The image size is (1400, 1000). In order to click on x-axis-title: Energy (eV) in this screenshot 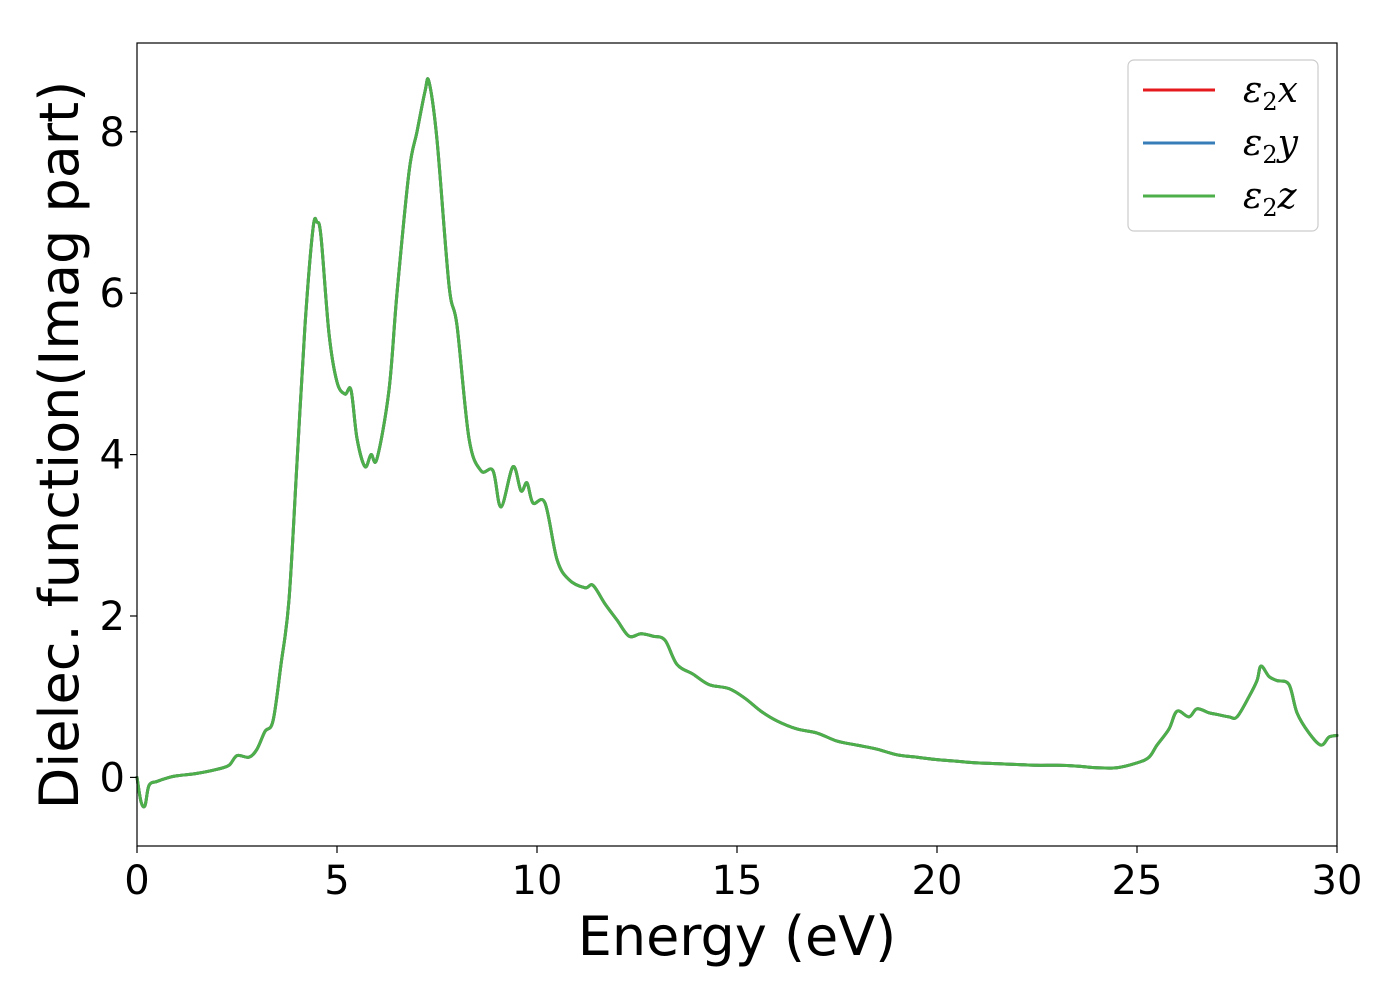, I will do `click(737, 936)`.